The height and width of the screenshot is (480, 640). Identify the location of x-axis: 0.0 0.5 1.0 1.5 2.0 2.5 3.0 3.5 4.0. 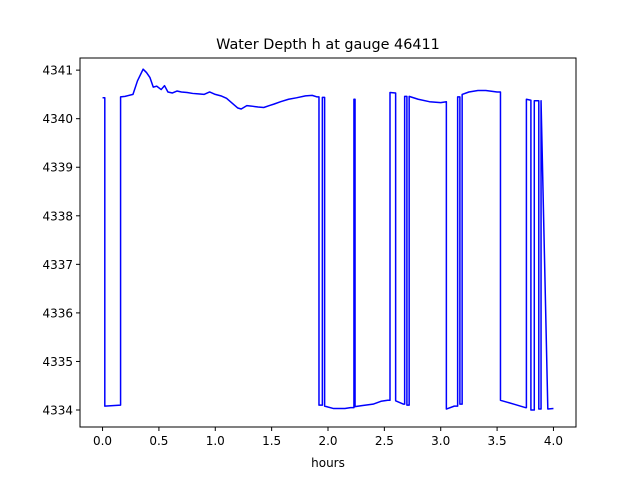
(328, 437).